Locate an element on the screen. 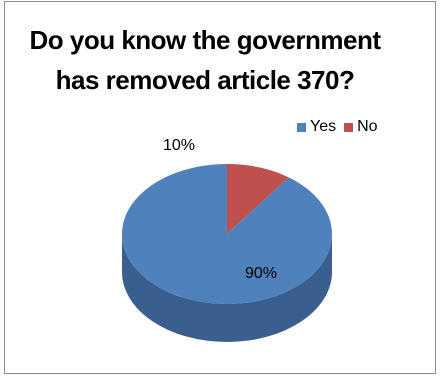 The width and height of the screenshot is (440, 379). pie-side-yes is located at coordinates (227, 288).